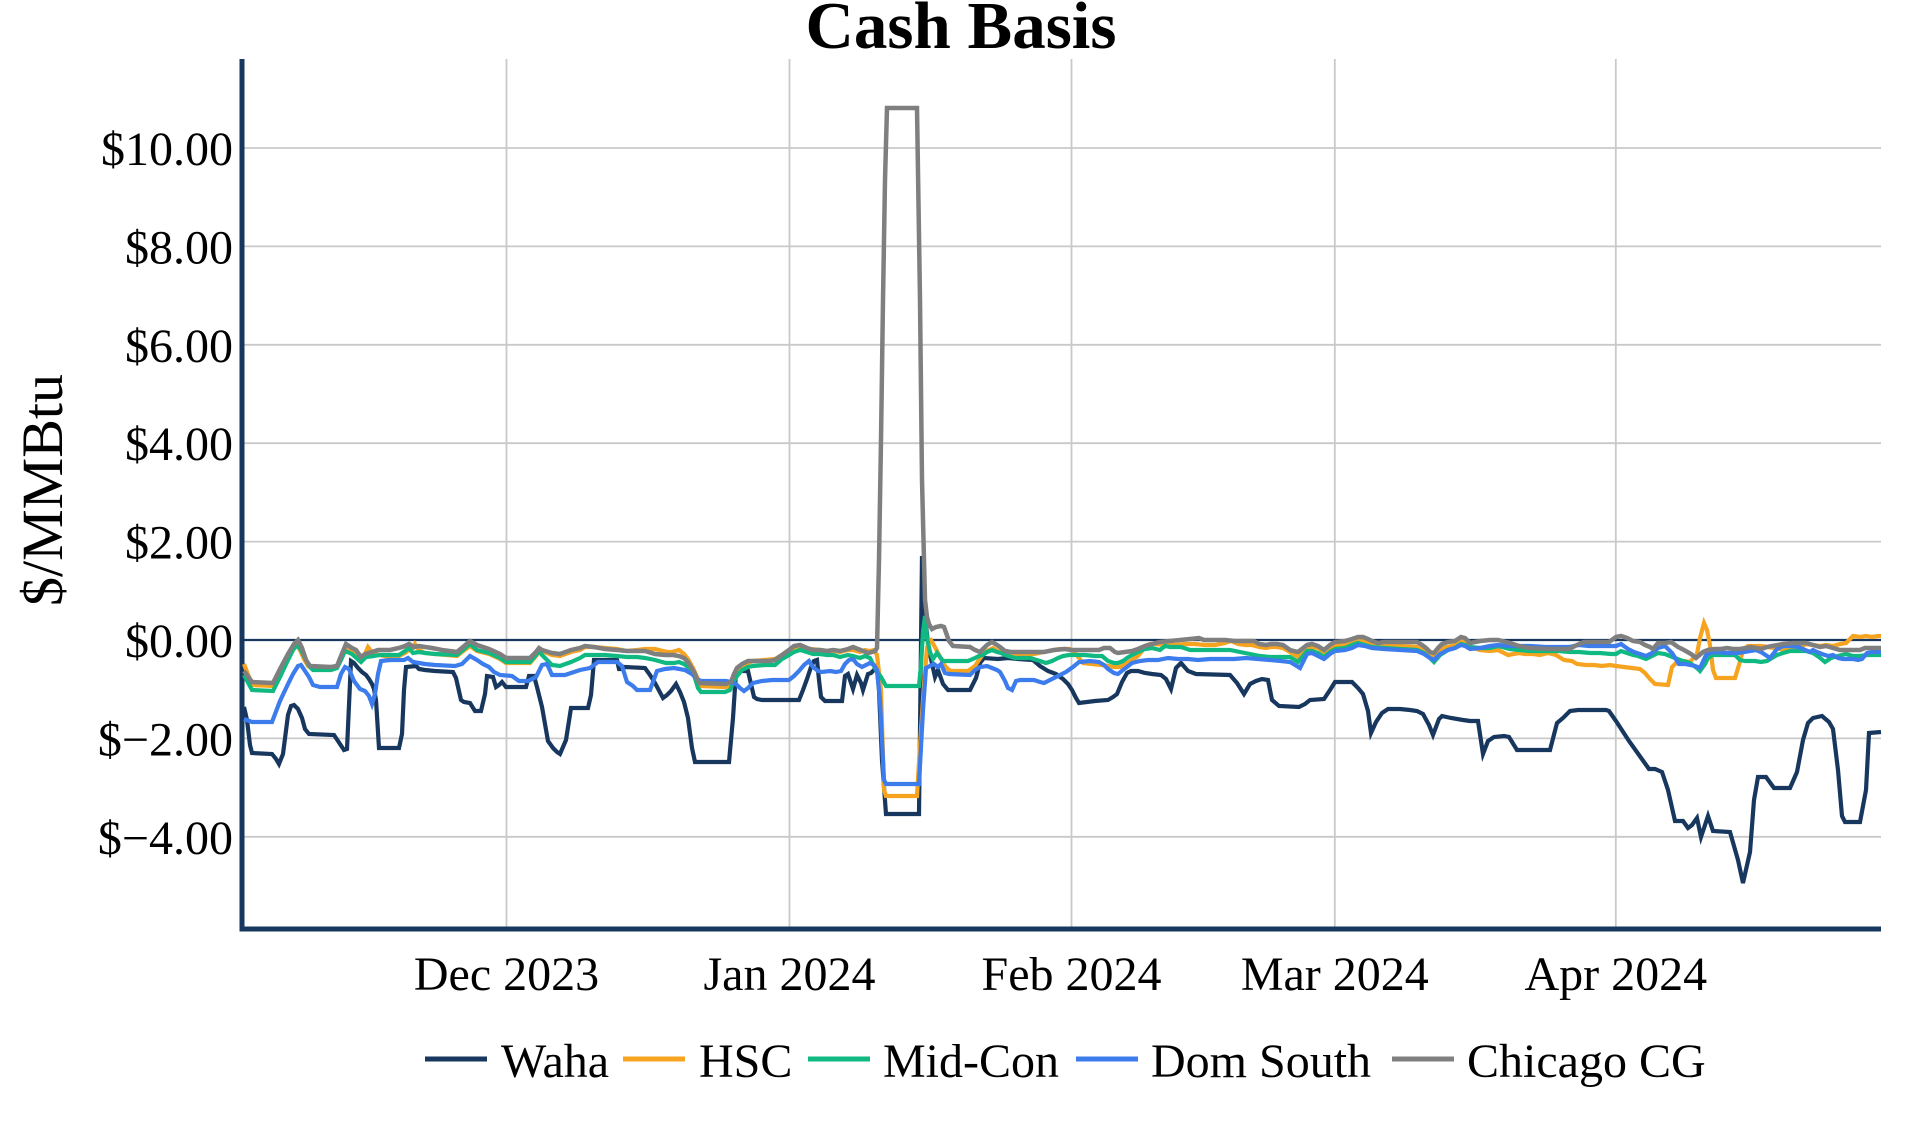 Image resolution: width=1920 pixels, height=1128 pixels. I want to click on svg-text: Dec 2023, so click(506, 974).